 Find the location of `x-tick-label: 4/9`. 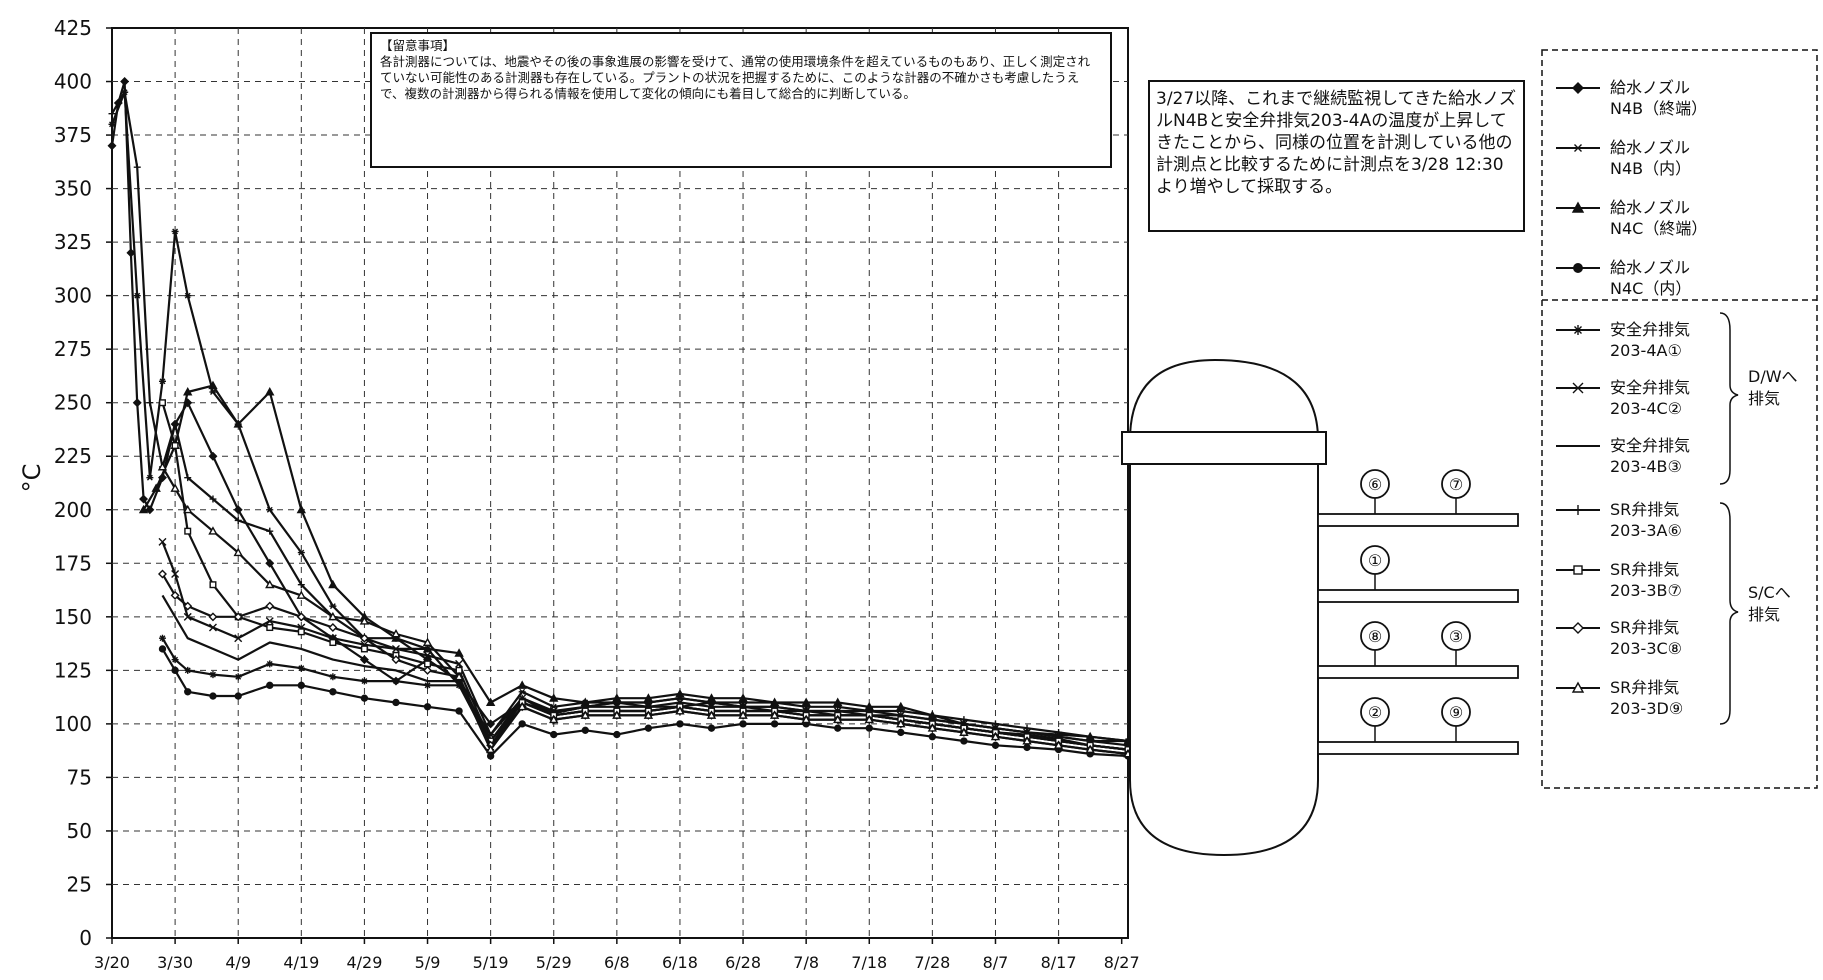

x-tick-label: 4/9 is located at coordinates (238, 962).